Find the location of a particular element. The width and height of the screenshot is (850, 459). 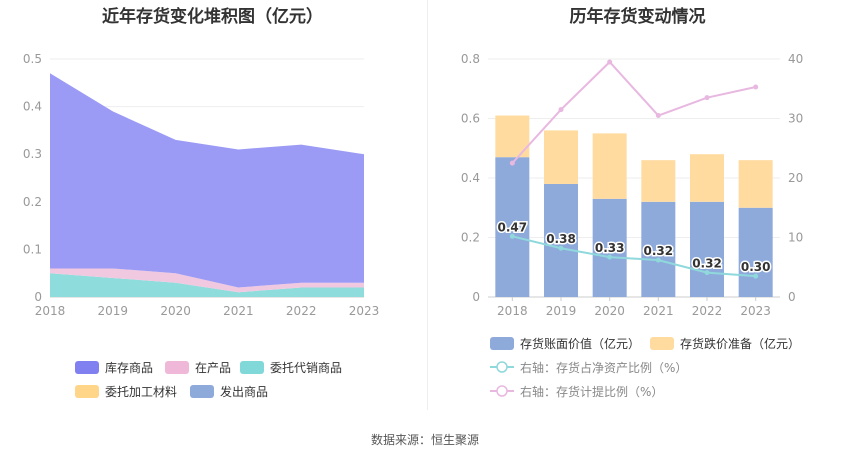

left-chart-title: 近年存货变化堆积图（亿元） is located at coordinates (212, 17).